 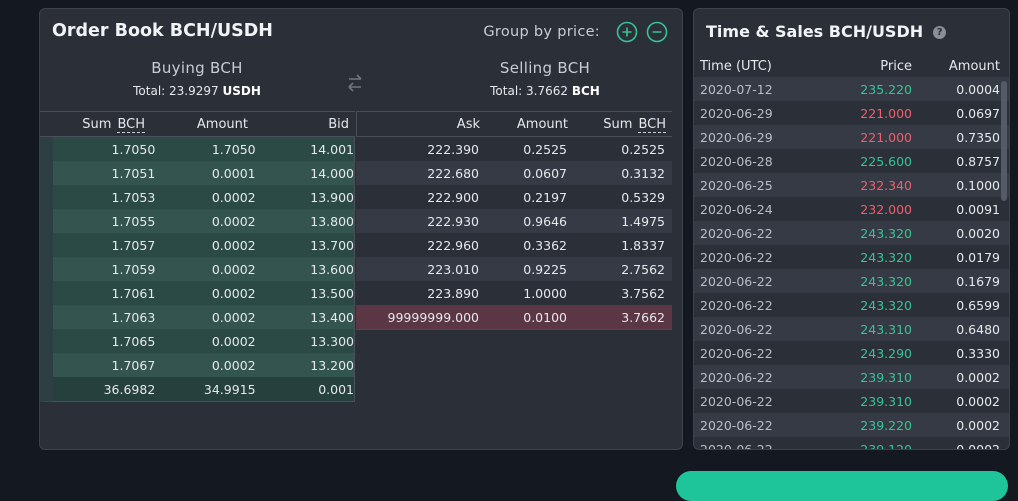 I want to click on ask-price: 222.960, so click(x=453, y=245).